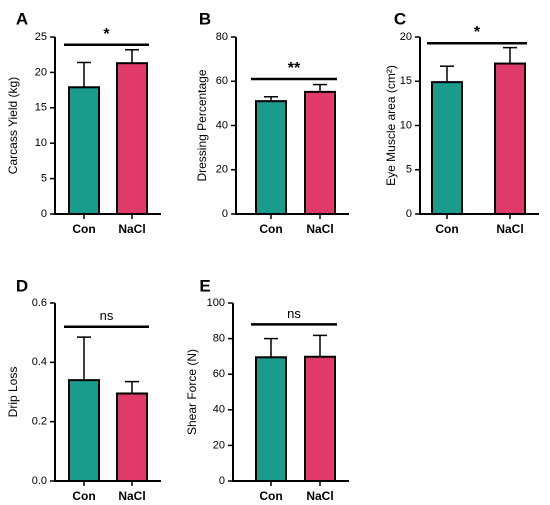  Describe the element at coordinates (294, 68) in the screenshot. I see `significance-label: **` at that location.